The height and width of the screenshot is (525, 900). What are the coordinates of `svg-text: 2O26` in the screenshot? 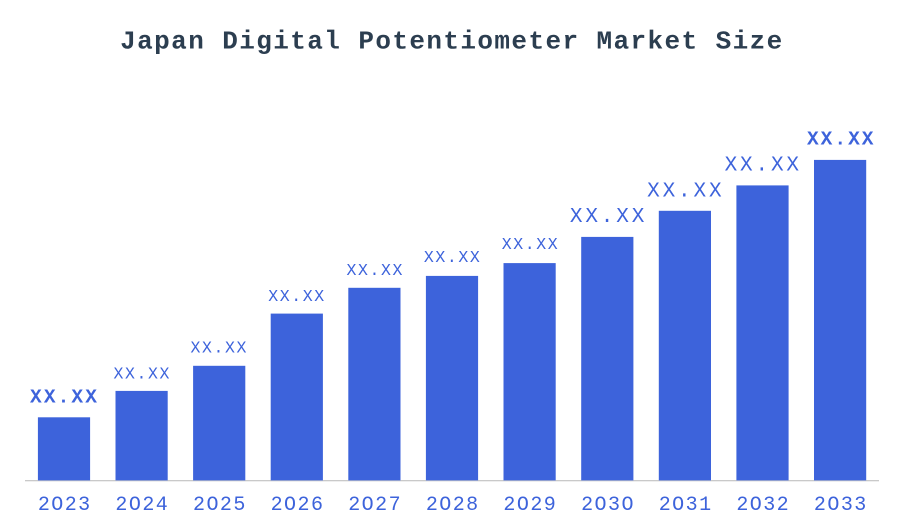 It's located at (298, 505).